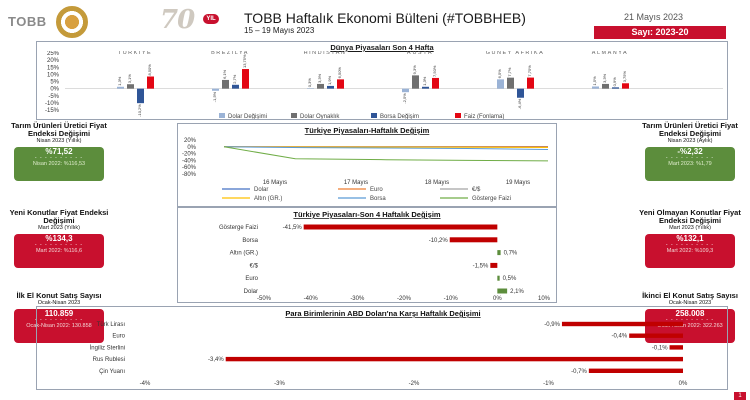 The height and width of the screenshot is (400, 750). Describe the element at coordinates (59, 251) in the screenshot. I see `indicator-previous: Mart 2022: %116,6` at that location.